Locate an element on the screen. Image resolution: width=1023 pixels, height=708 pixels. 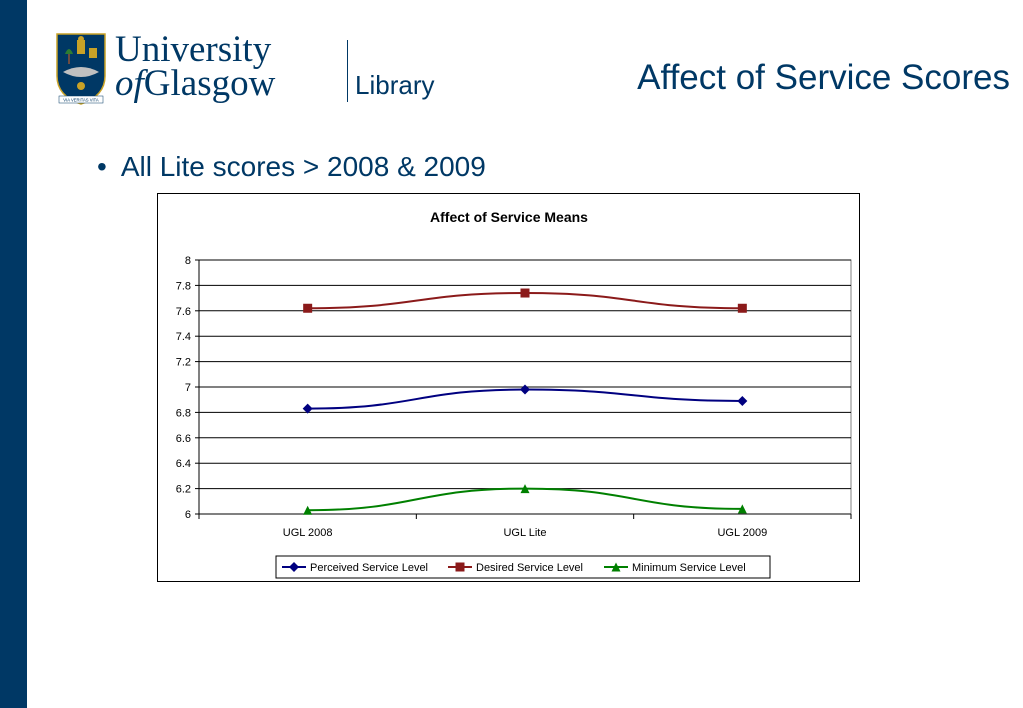
y-tick-label: 6.2 is located at coordinates (183, 490).